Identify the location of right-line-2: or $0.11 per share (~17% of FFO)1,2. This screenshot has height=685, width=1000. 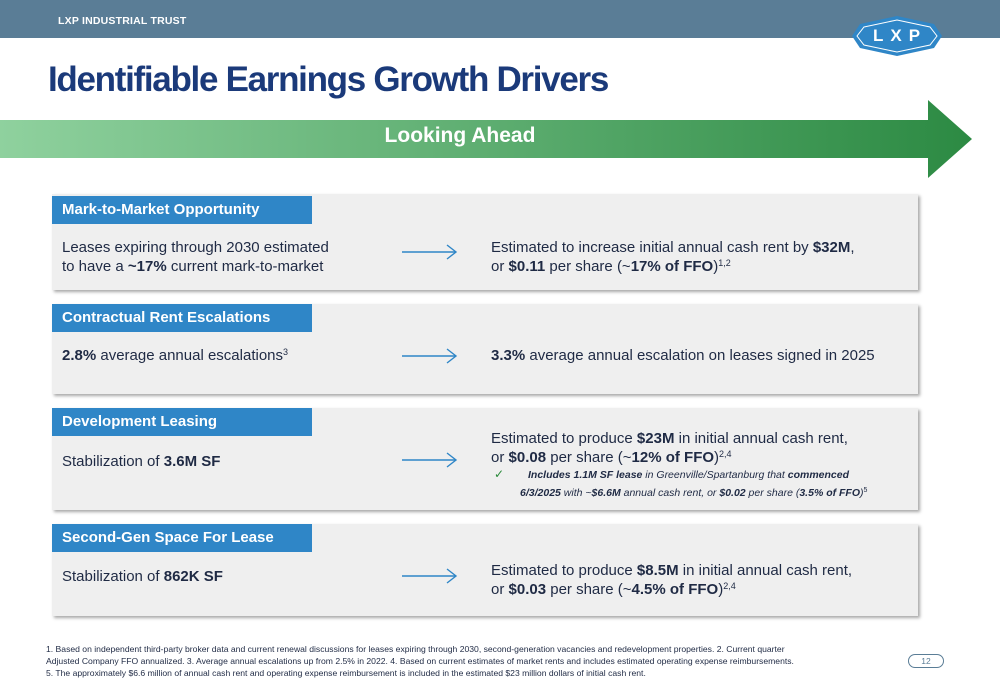
(611, 266).